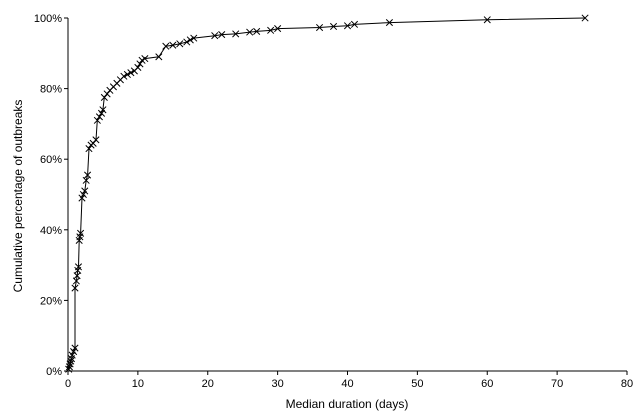 This screenshot has width=634, height=413. I want to click on y-tick-label: 20%, so click(51, 301).